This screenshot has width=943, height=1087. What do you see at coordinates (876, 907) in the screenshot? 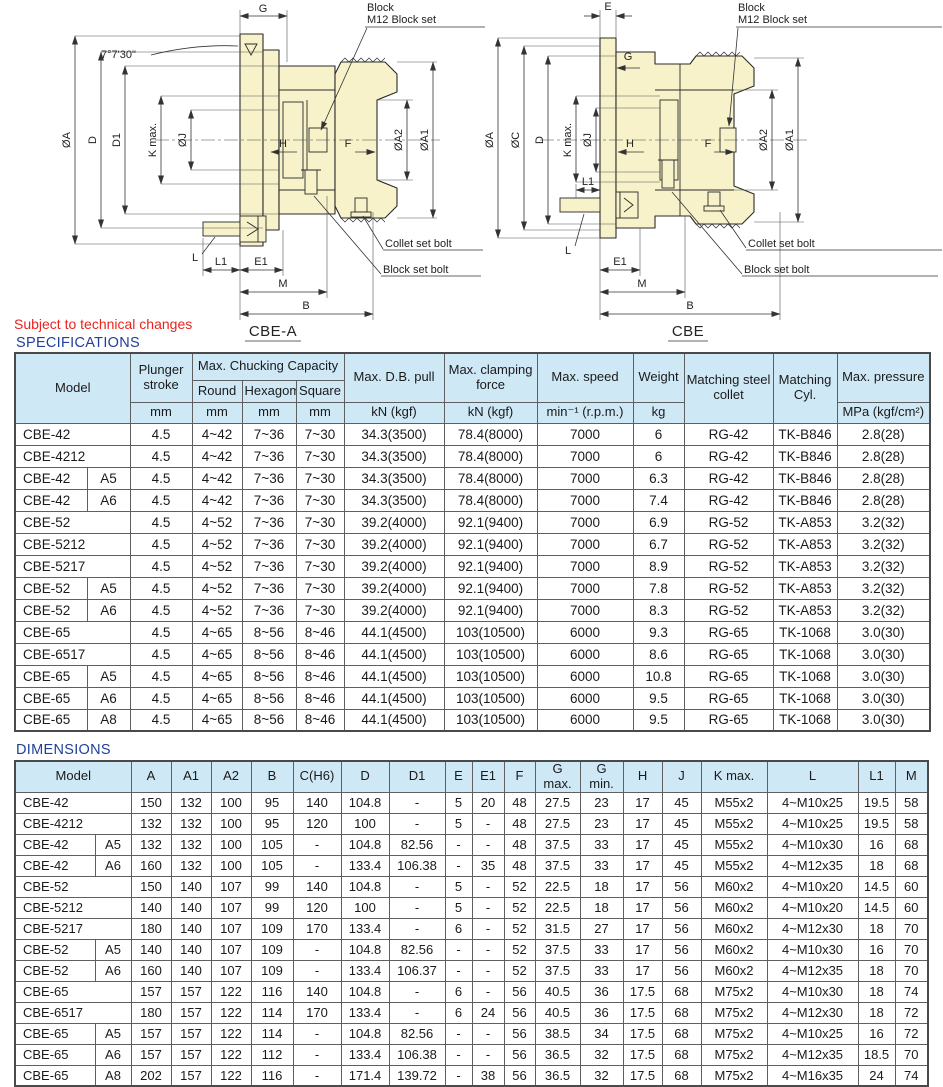
I see `value-cell: 14.5` at bounding box center [876, 907].